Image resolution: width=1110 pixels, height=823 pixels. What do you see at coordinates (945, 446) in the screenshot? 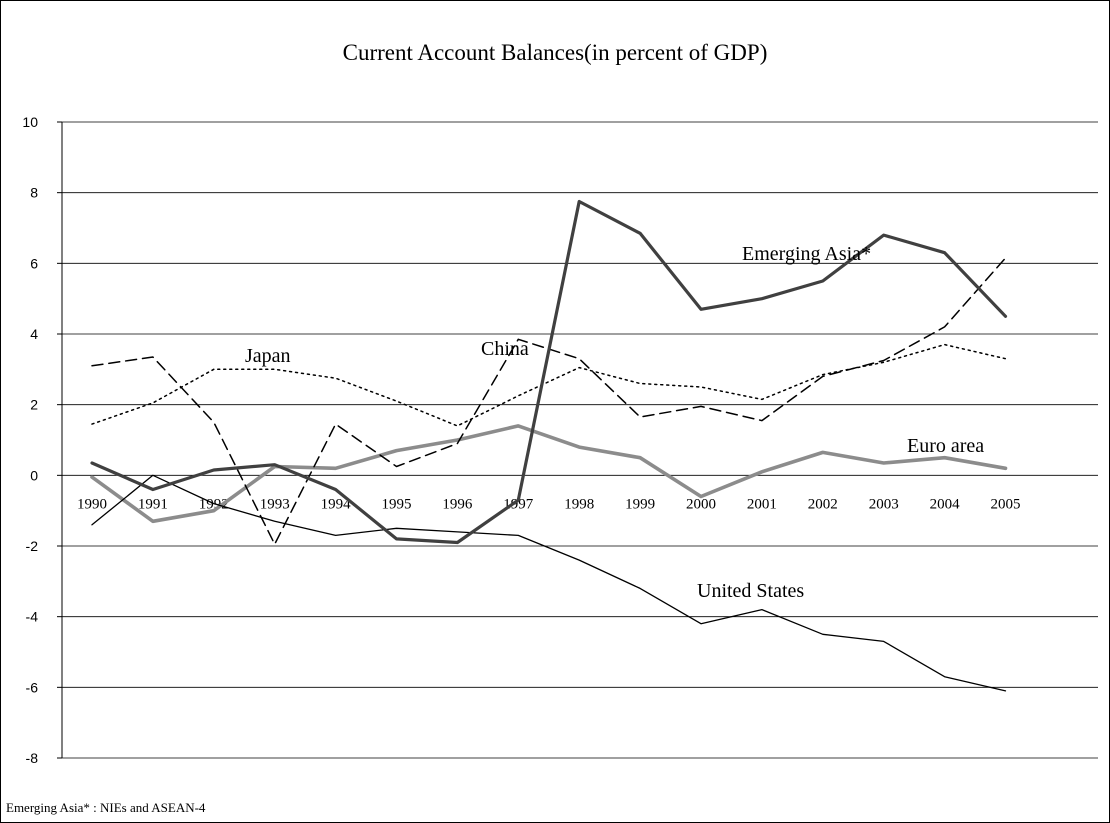
I see `series-label: Euro area` at bounding box center [945, 446].